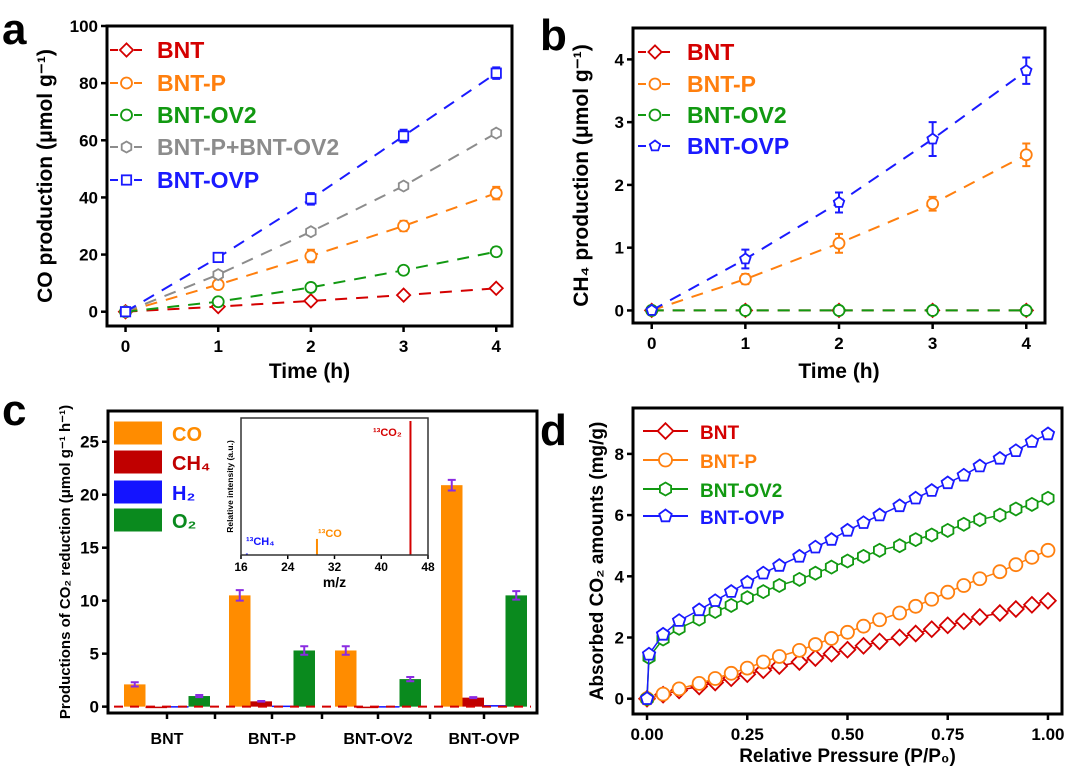 The image size is (1080, 774). I want to click on x-tick-label: 1, so click(745, 343).